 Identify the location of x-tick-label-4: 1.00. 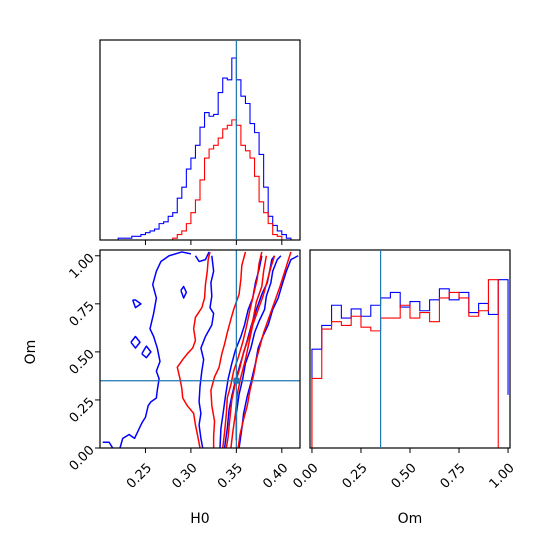
(502, 476).